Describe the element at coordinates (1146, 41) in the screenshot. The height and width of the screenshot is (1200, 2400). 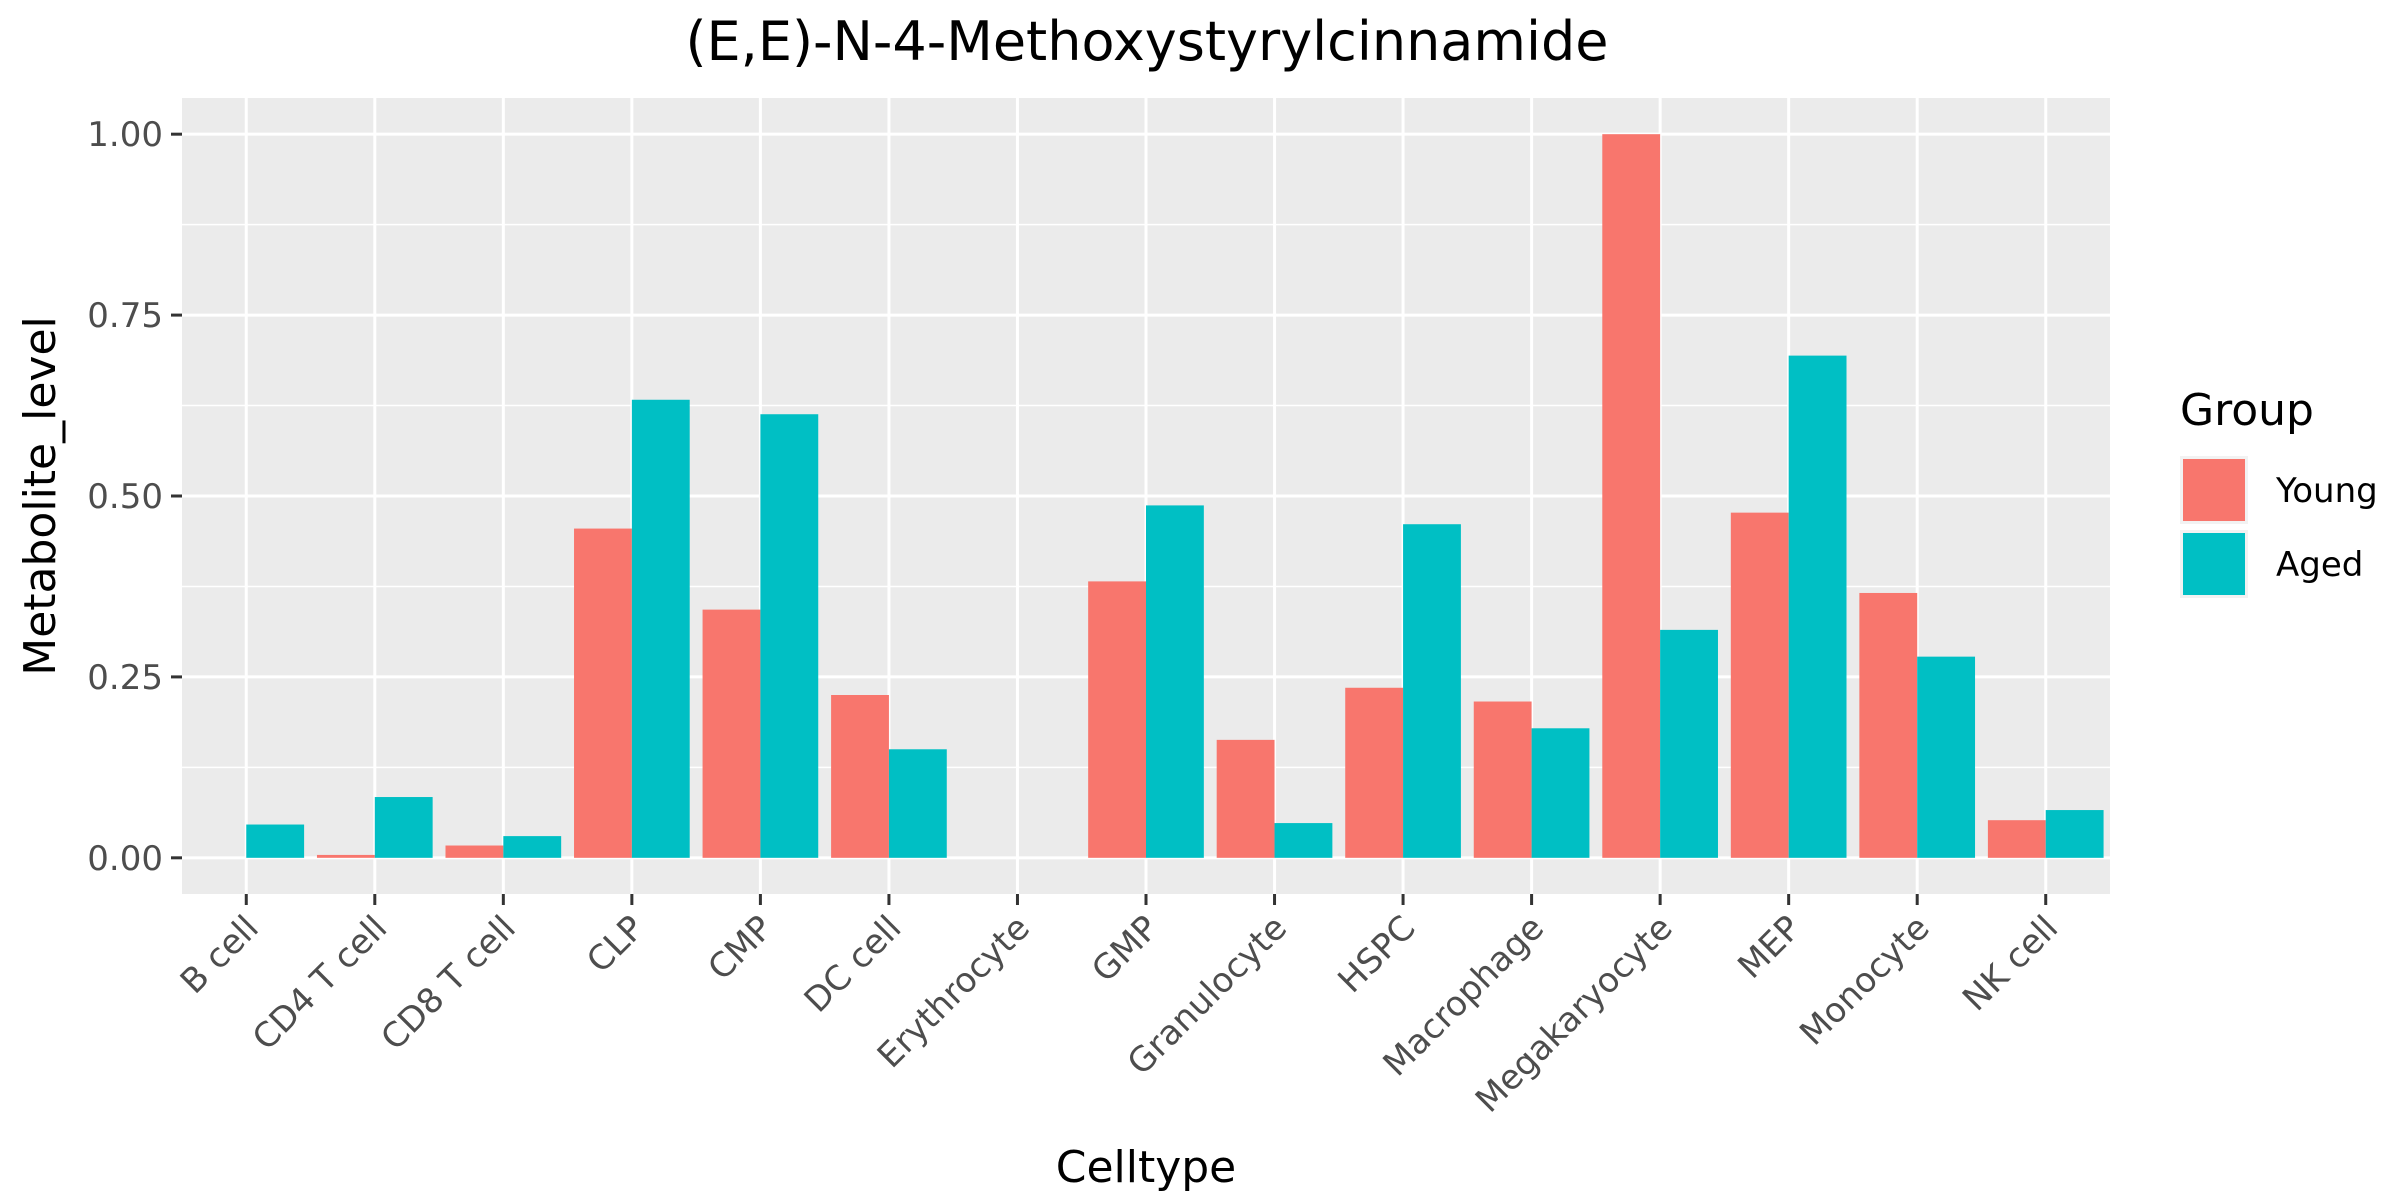
I see `chart-title: (E,E)-N-4-Methoxystyrylcinnamide` at that location.